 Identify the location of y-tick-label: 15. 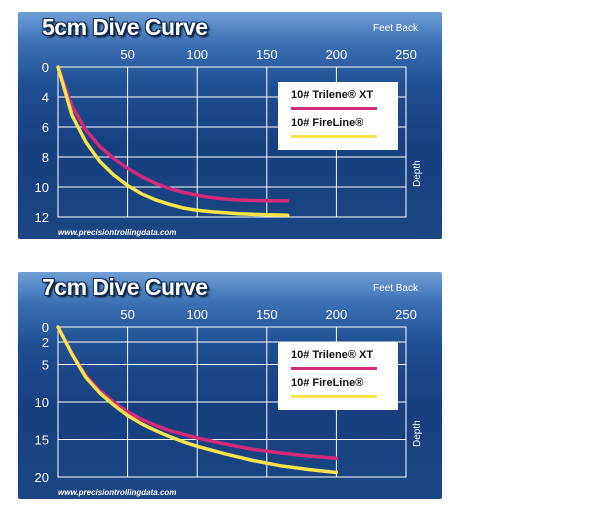
(42, 440).